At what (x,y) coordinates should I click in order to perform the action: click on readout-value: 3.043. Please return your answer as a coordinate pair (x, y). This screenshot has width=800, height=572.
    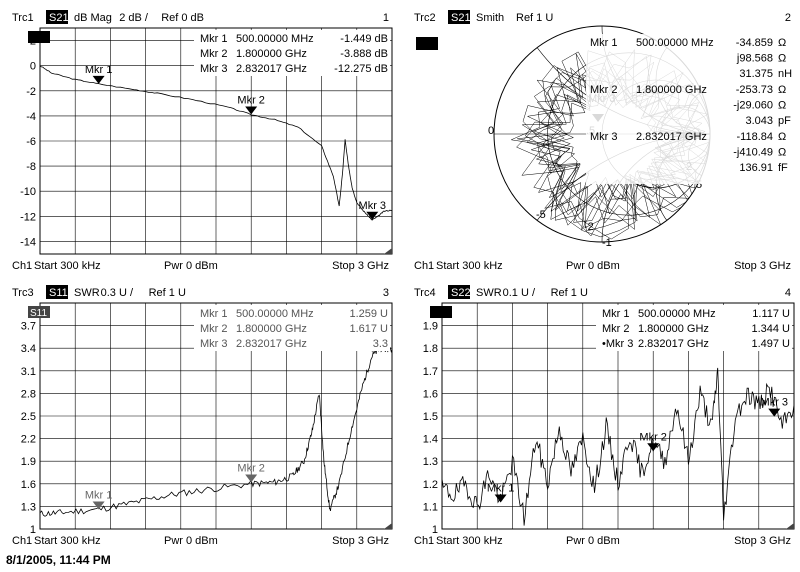
    Looking at the image, I should click on (759, 121).